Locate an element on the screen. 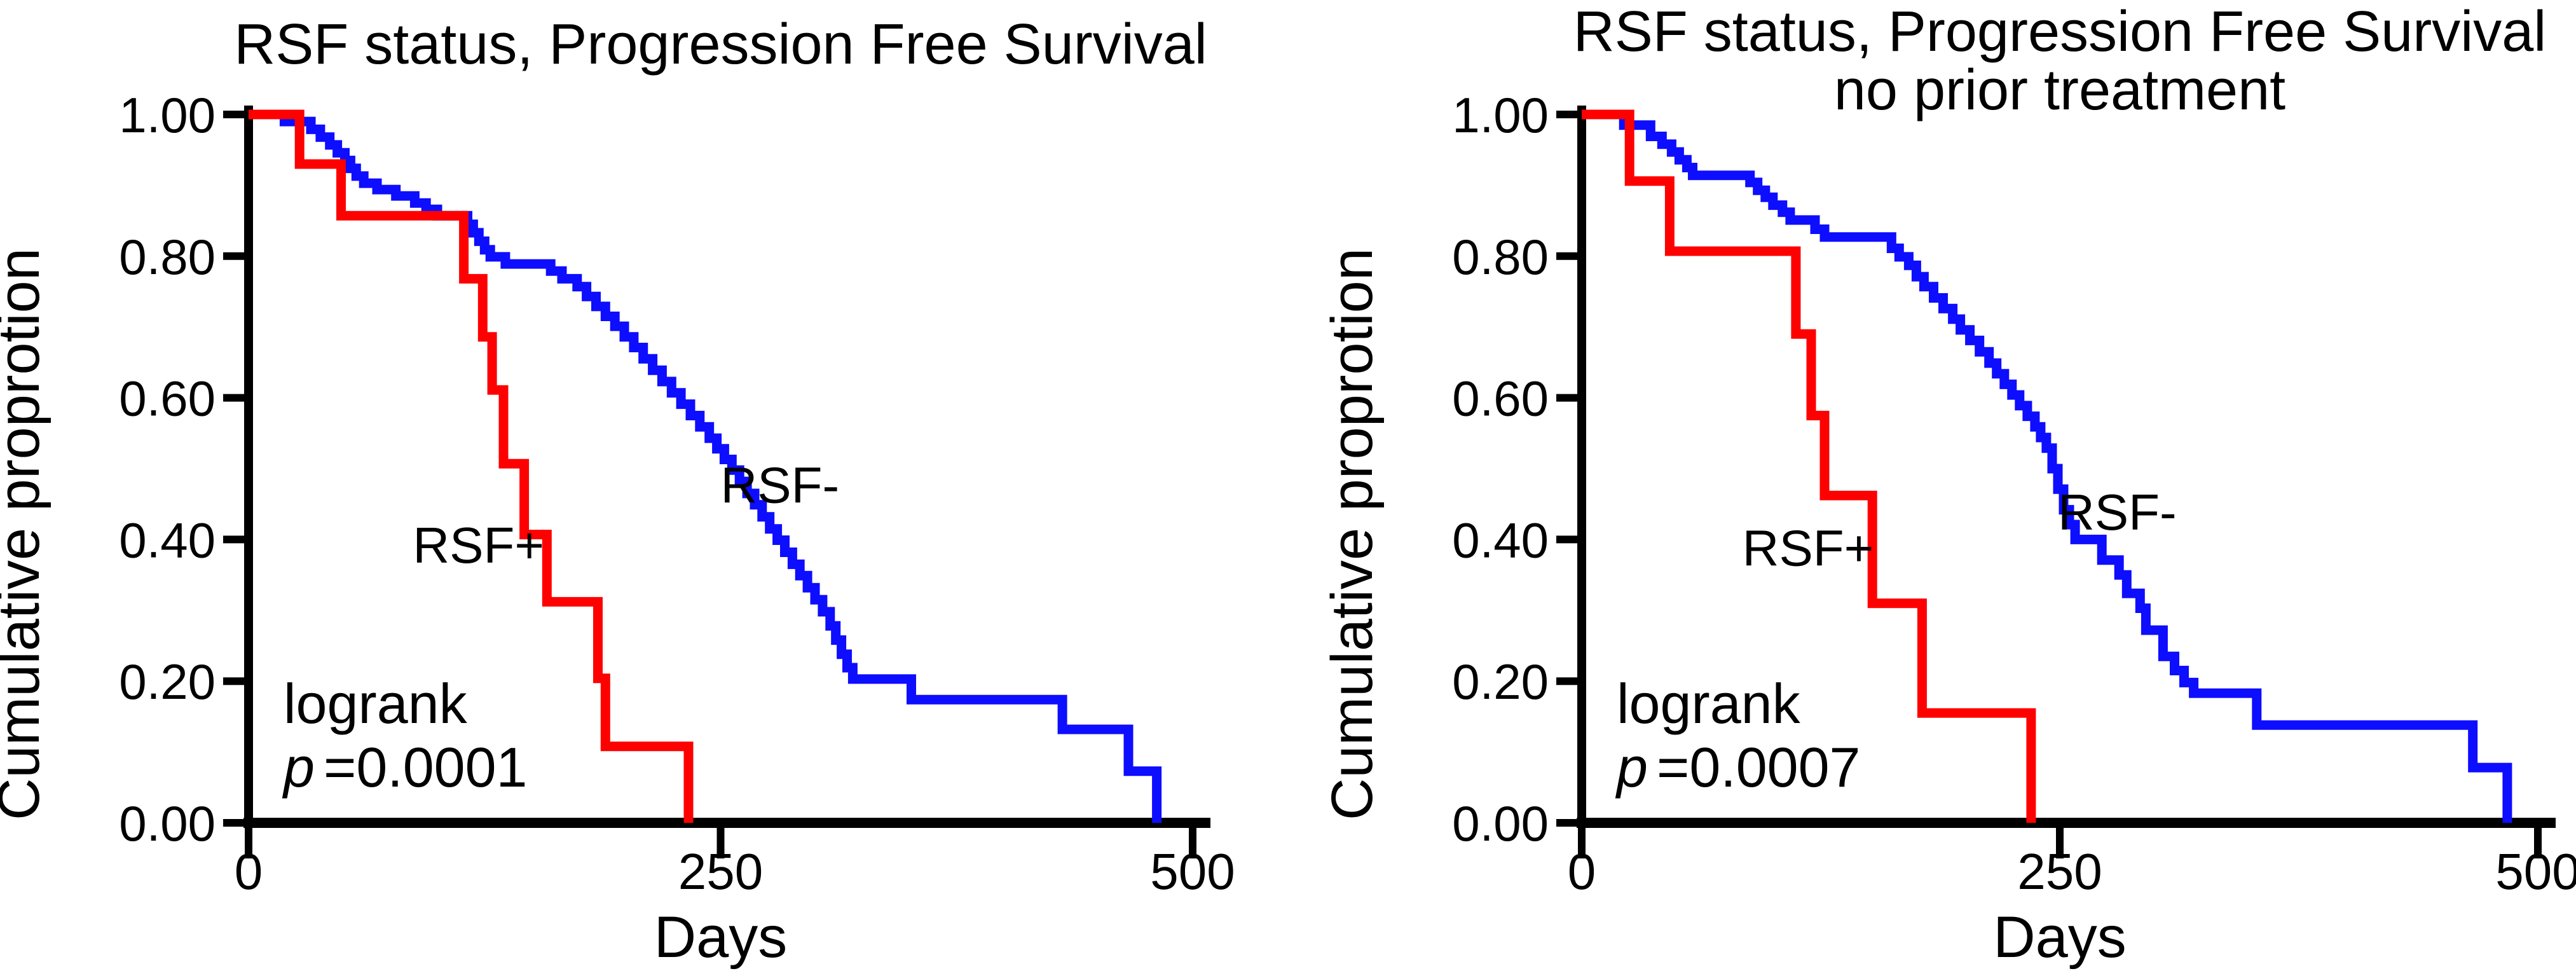 The image size is (2576, 978). p-value-annotation: p =0.0001 is located at coordinates (405, 768).